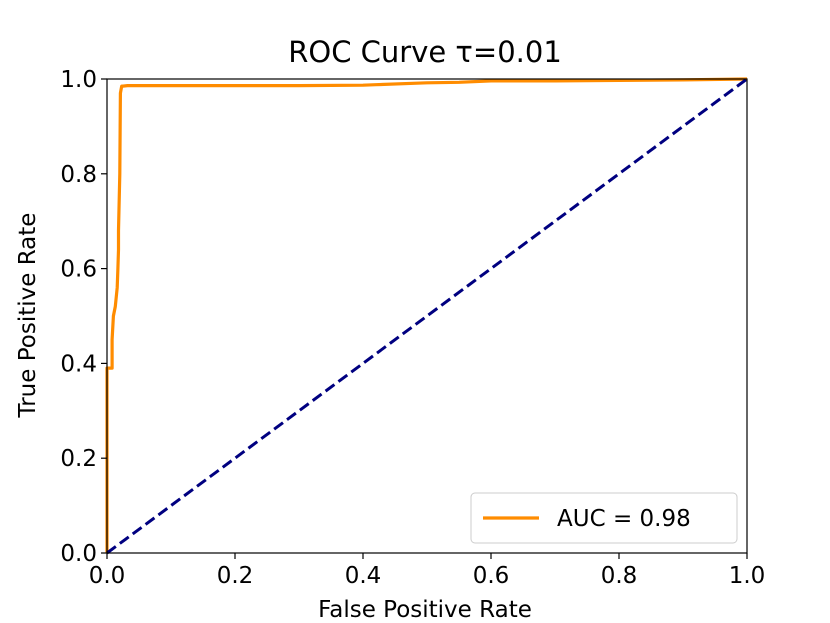 The width and height of the screenshot is (830, 623). What do you see at coordinates (235, 576) in the screenshot?
I see `x-tick-label: 0.2` at bounding box center [235, 576].